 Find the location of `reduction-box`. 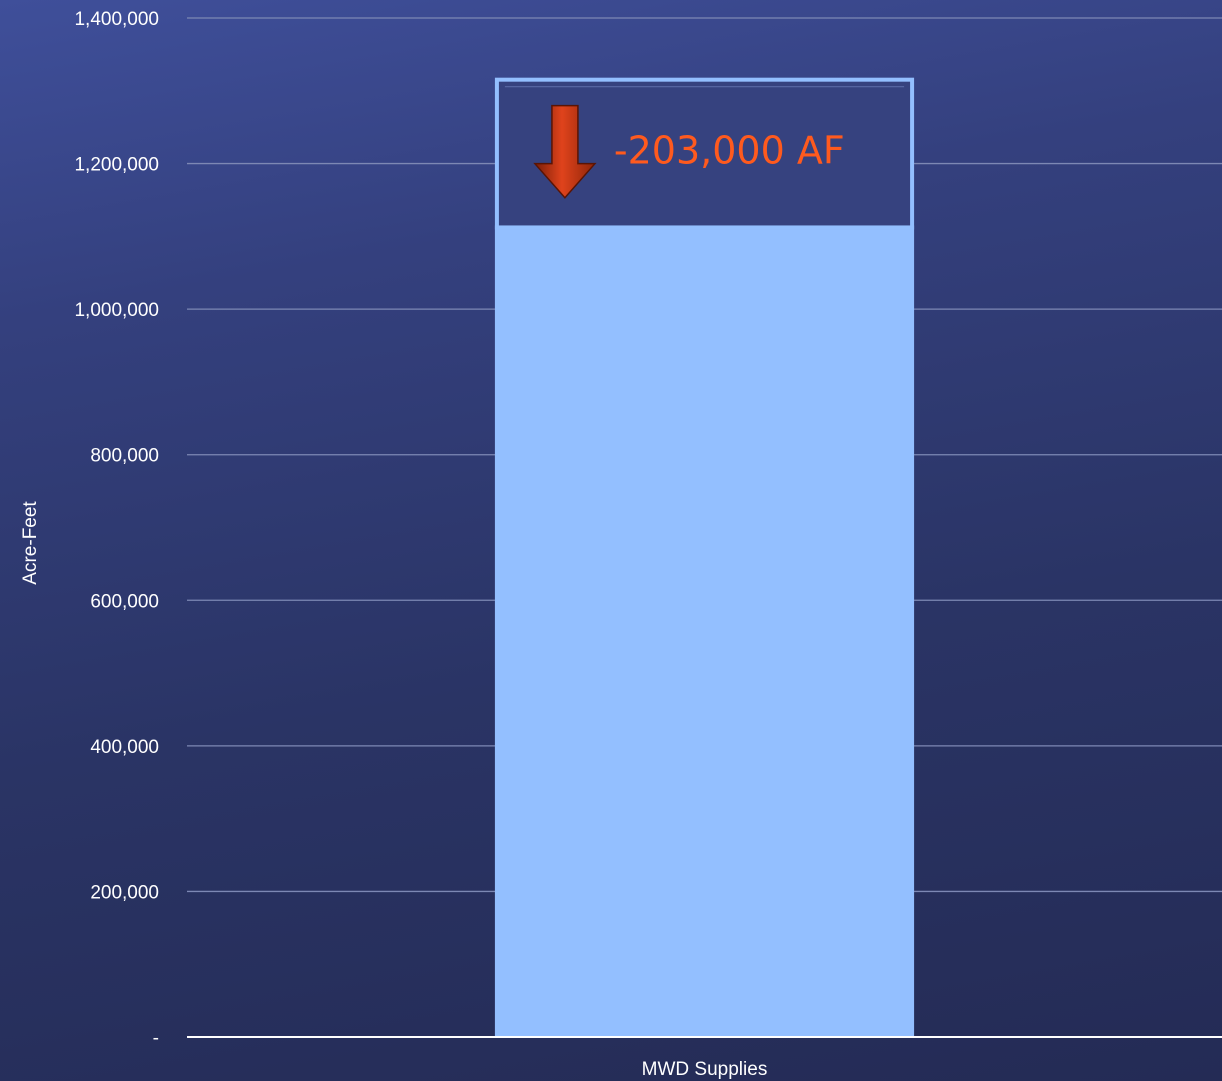

reduction-box is located at coordinates (704, 153).